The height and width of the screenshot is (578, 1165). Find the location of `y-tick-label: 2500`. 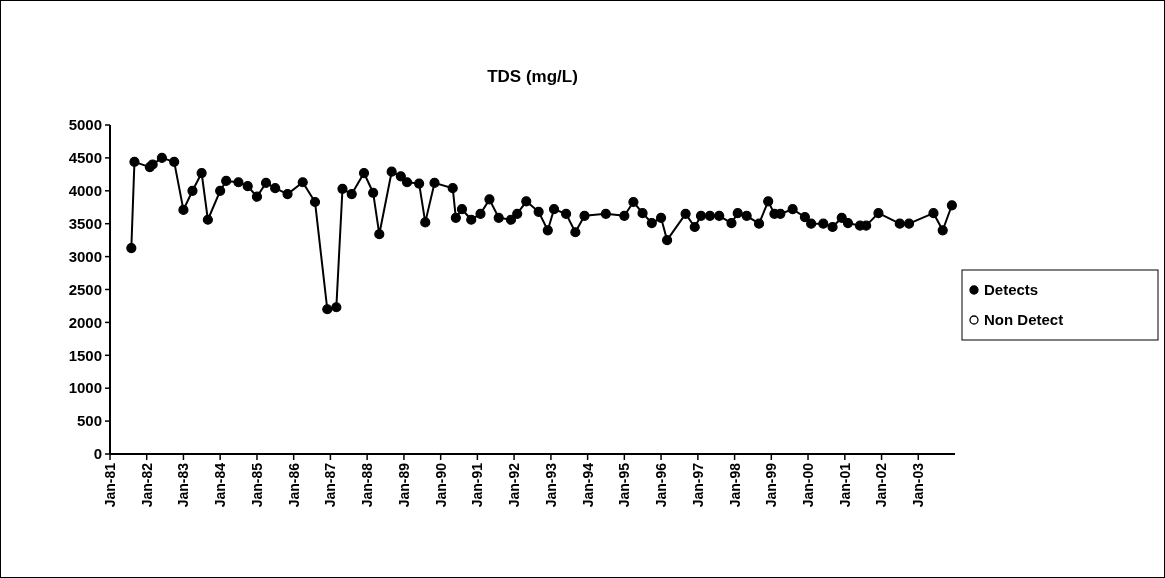

y-tick-label: 2500 is located at coordinates (85, 289).